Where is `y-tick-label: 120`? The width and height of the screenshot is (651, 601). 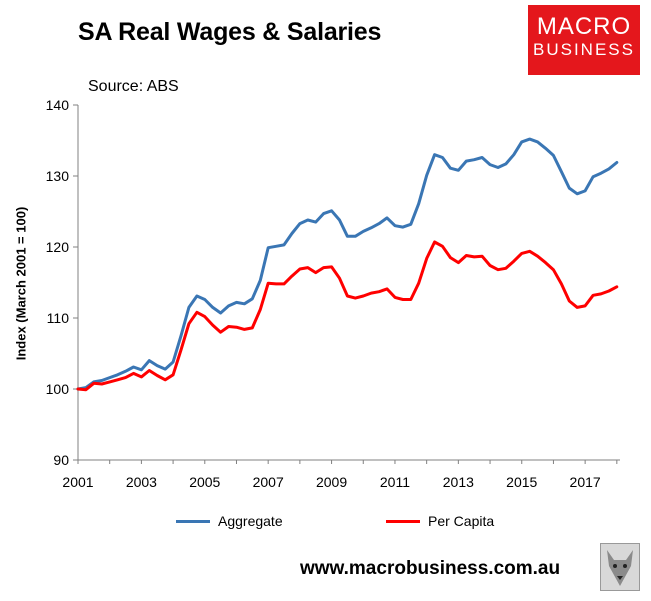
y-tick-label: 120 is located at coordinates (58, 247).